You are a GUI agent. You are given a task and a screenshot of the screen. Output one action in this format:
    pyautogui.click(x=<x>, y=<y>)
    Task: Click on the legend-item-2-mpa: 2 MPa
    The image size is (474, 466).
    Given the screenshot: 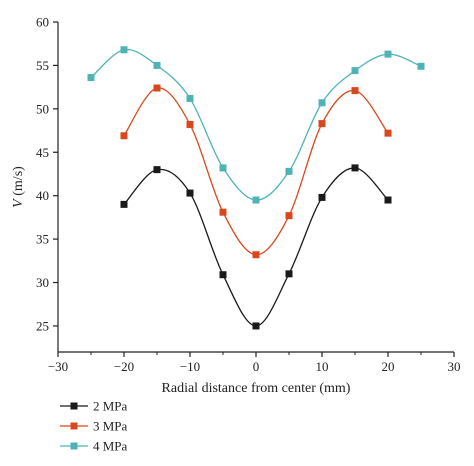 What is the action you would take?
    pyautogui.click(x=94, y=406)
    